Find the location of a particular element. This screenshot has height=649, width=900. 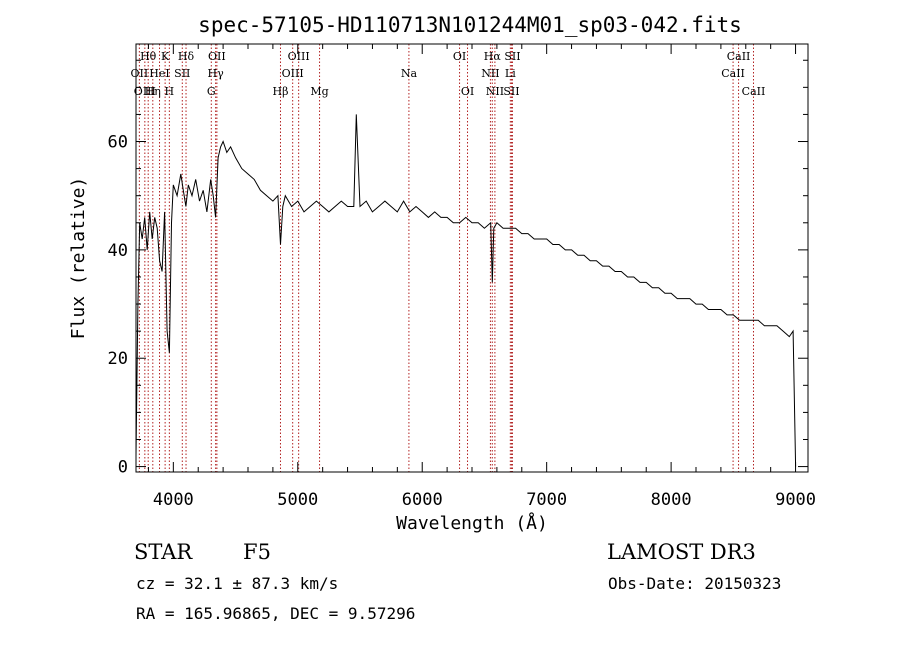

spectral-line-label: Li is located at coordinates (510, 73).